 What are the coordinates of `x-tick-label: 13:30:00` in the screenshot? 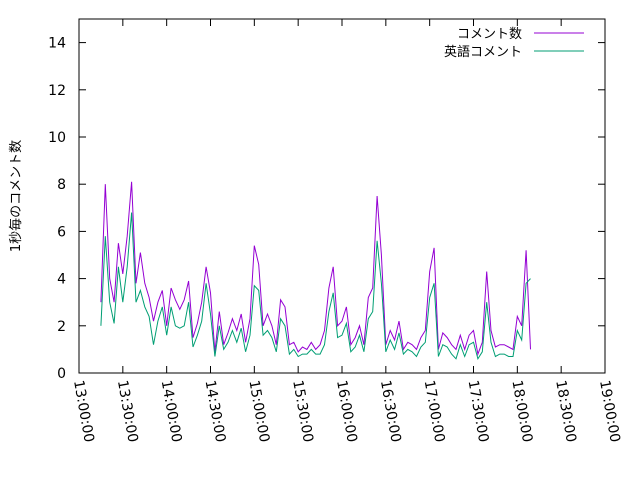 It's located at (127, 411).